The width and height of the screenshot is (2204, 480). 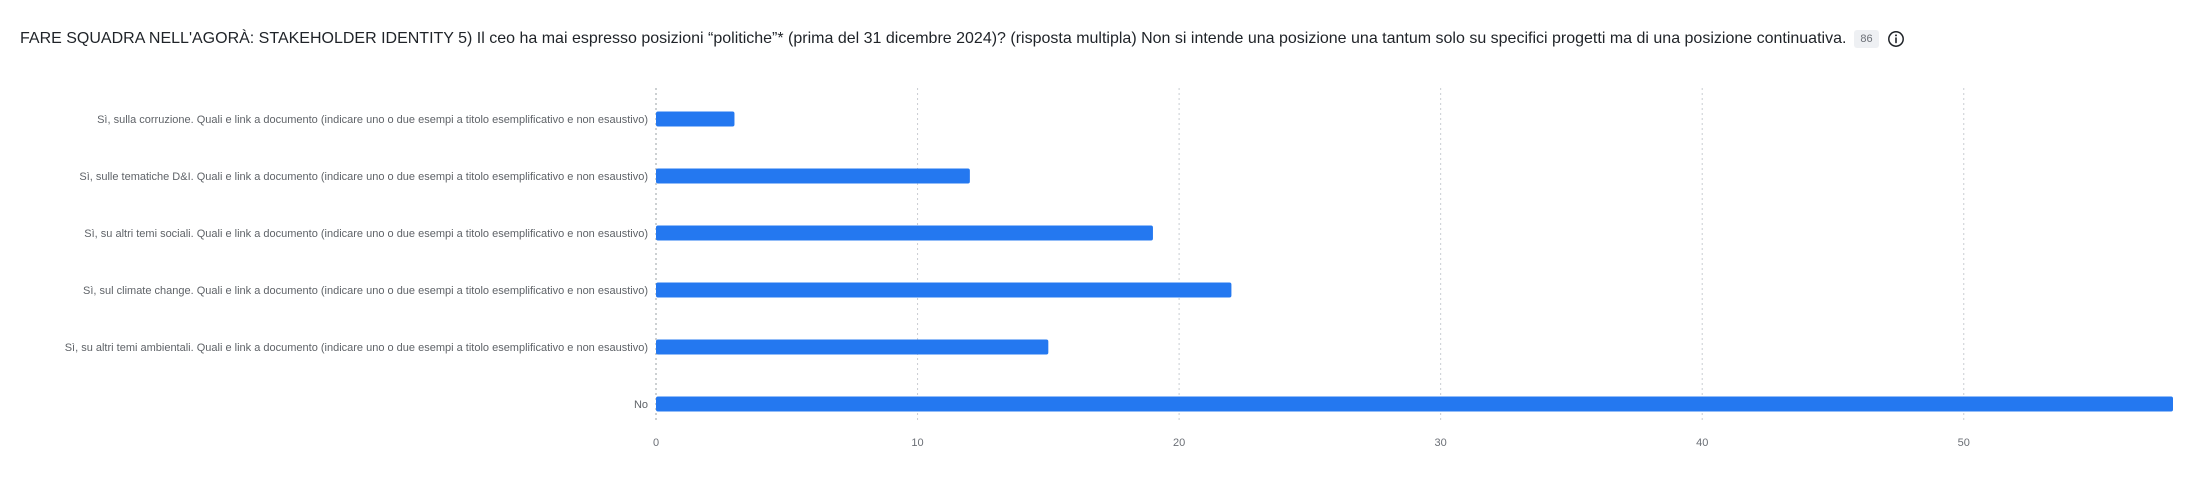 I want to click on x-tick-label: 50, so click(x=1964, y=443).